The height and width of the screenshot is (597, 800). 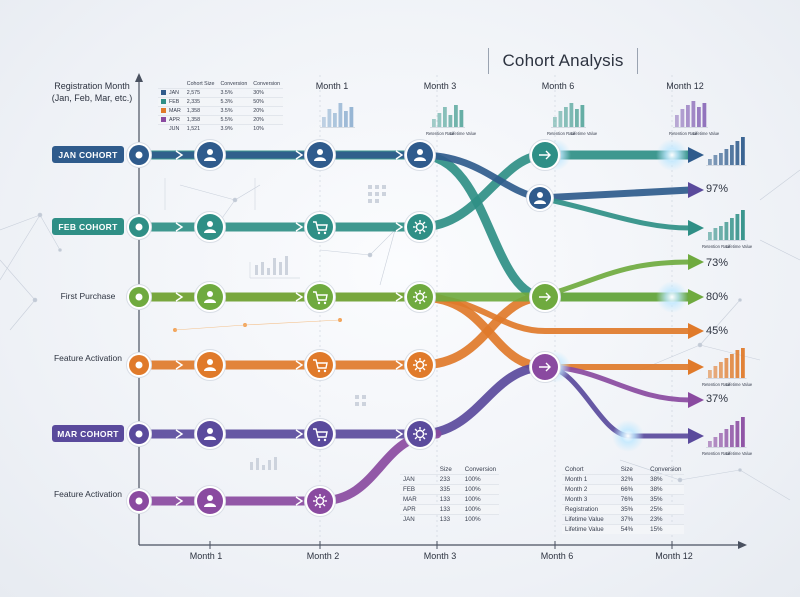 I want to click on table-cell: 66%, so click(x=621, y=489).